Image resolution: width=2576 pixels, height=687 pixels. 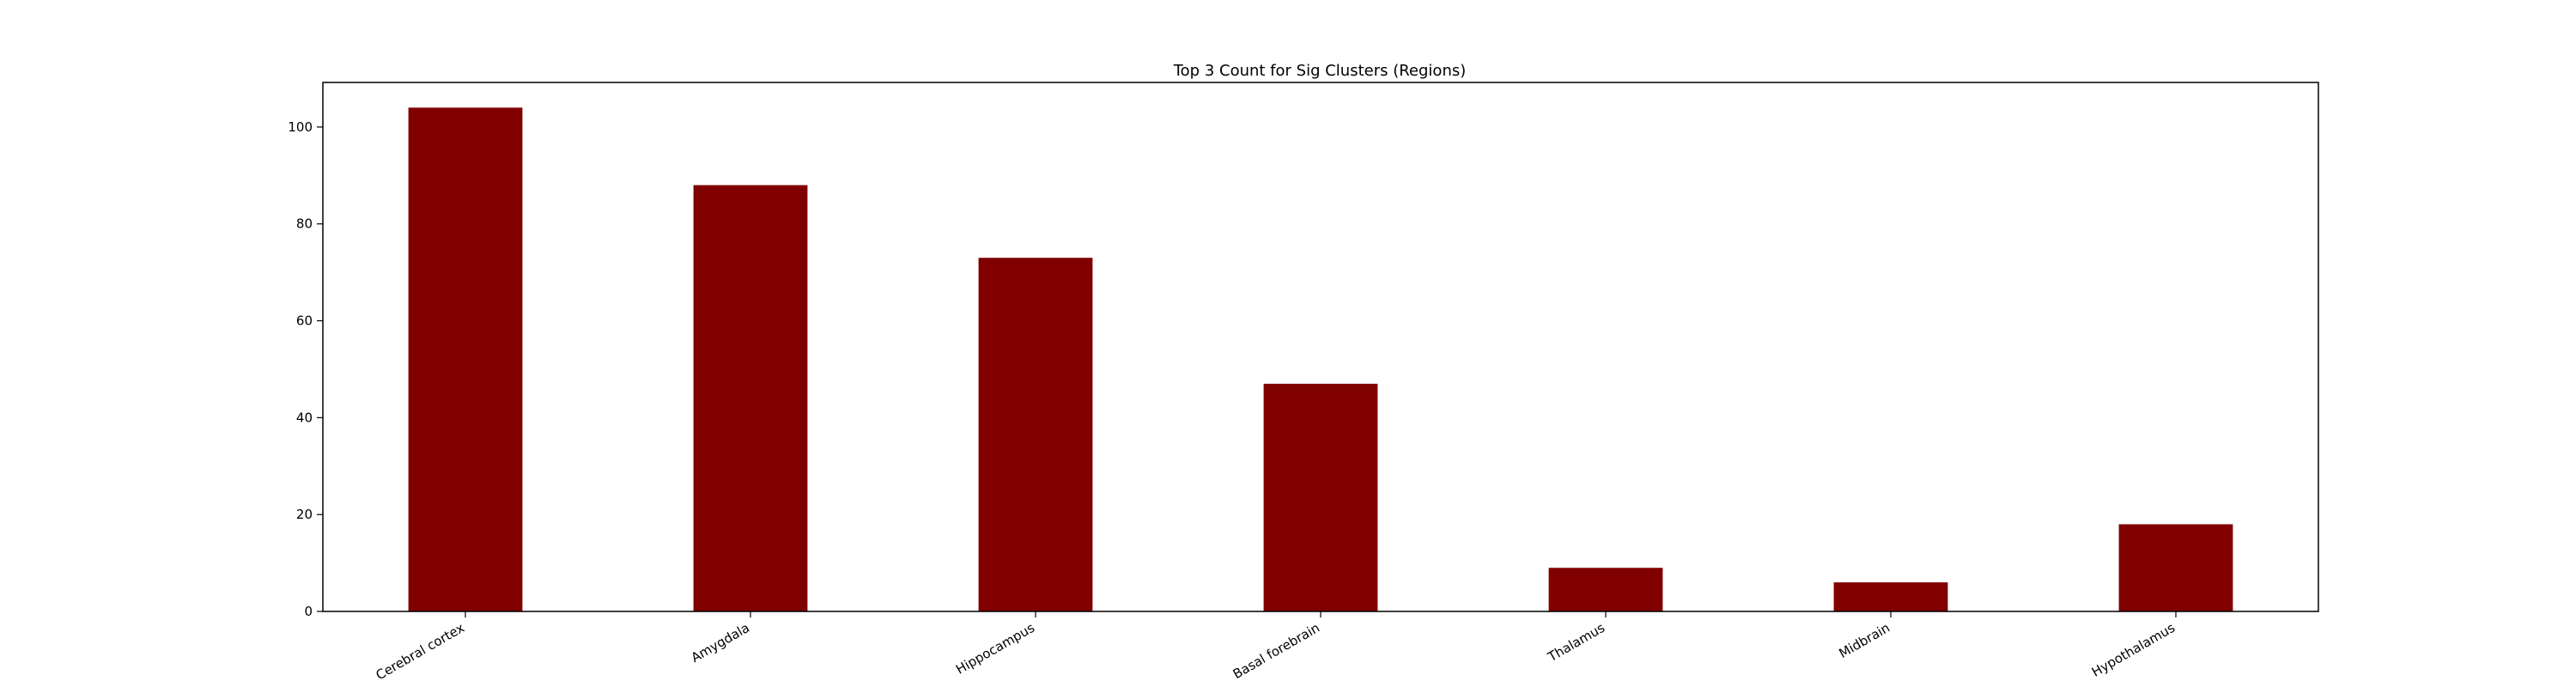 What do you see at coordinates (308, 611) in the screenshot?
I see `y-tick-label: 0` at bounding box center [308, 611].